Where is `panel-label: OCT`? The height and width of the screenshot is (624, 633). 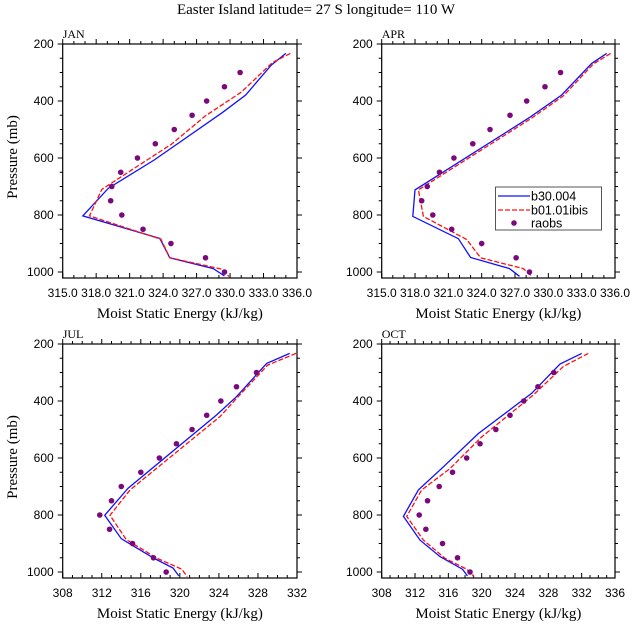
panel-label: OCT is located at coordinates (394, 334).